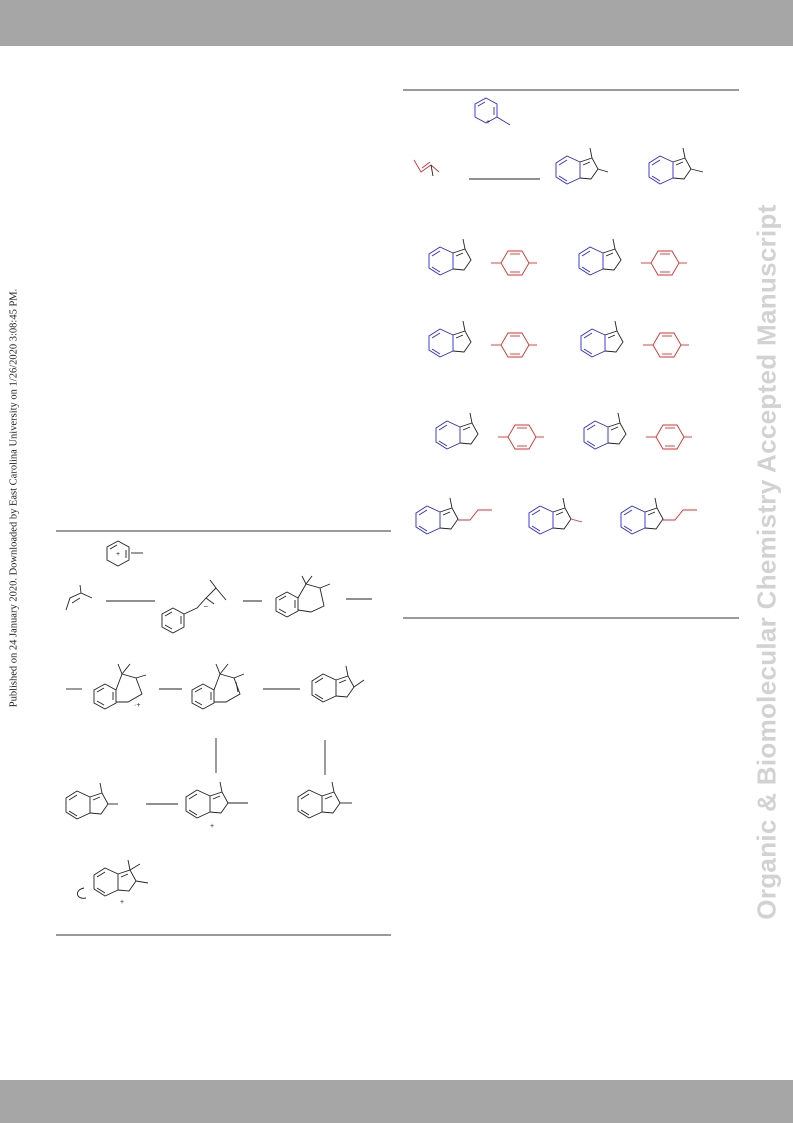  Describe the element at coordinates (124, 553) in the screenshot. I see `pyridinium-reagent-mechanism: +` at that location.